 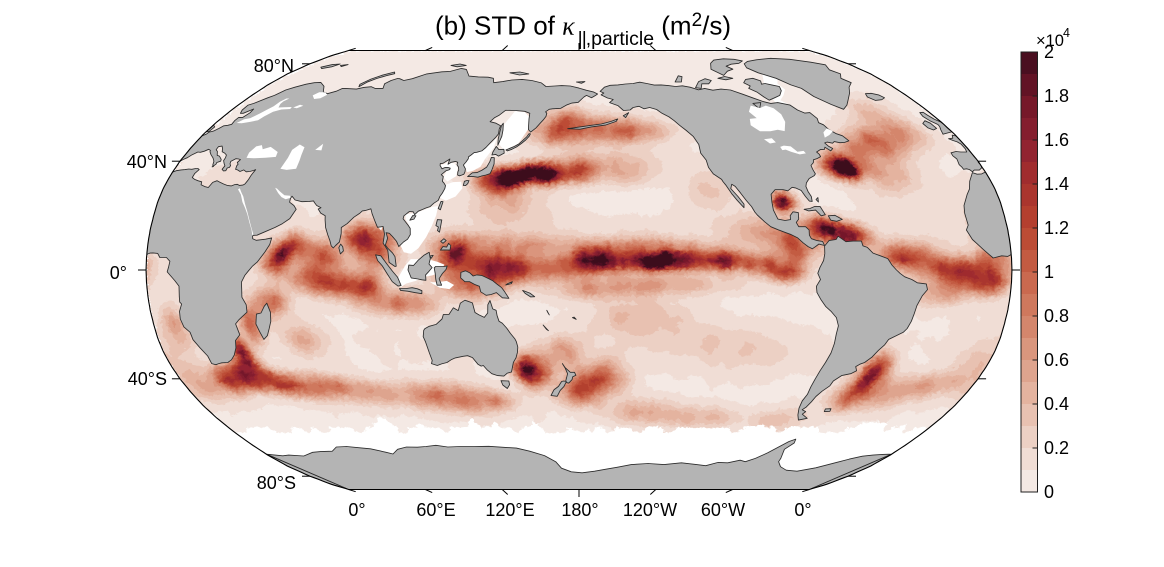 I want to click on svg-text: 0.4, so click(x=1056, y=404).